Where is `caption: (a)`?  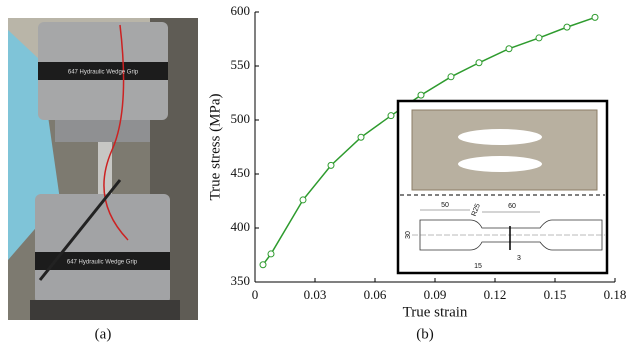 caption: (a) is located at coordinates (103, 334).